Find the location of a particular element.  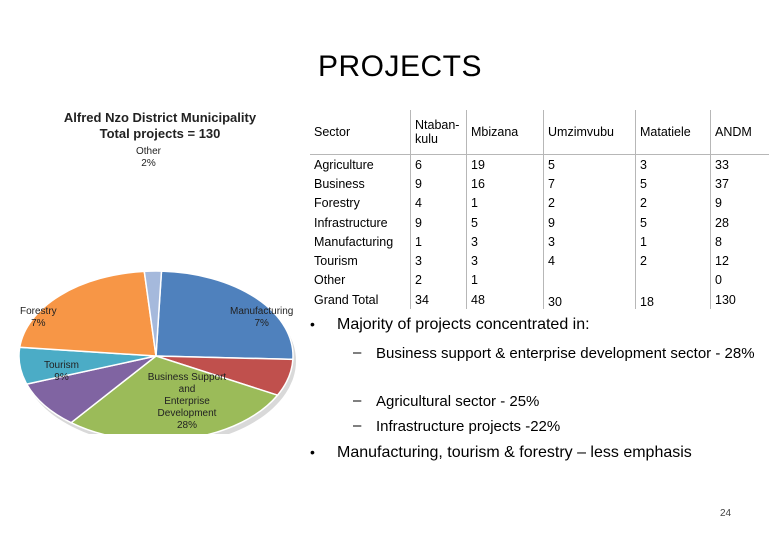

pie-label-forestry: Forestry 7% is located at coordinates (38, 317).